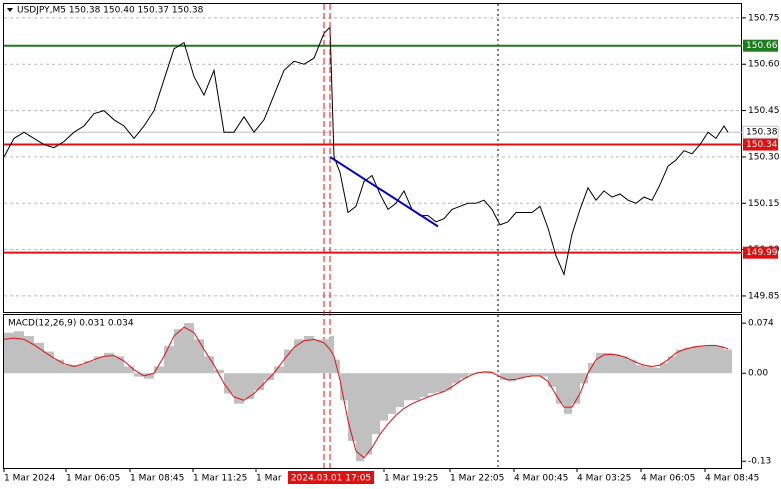  I want to click on level-label: 150.34, so click(762, 145).